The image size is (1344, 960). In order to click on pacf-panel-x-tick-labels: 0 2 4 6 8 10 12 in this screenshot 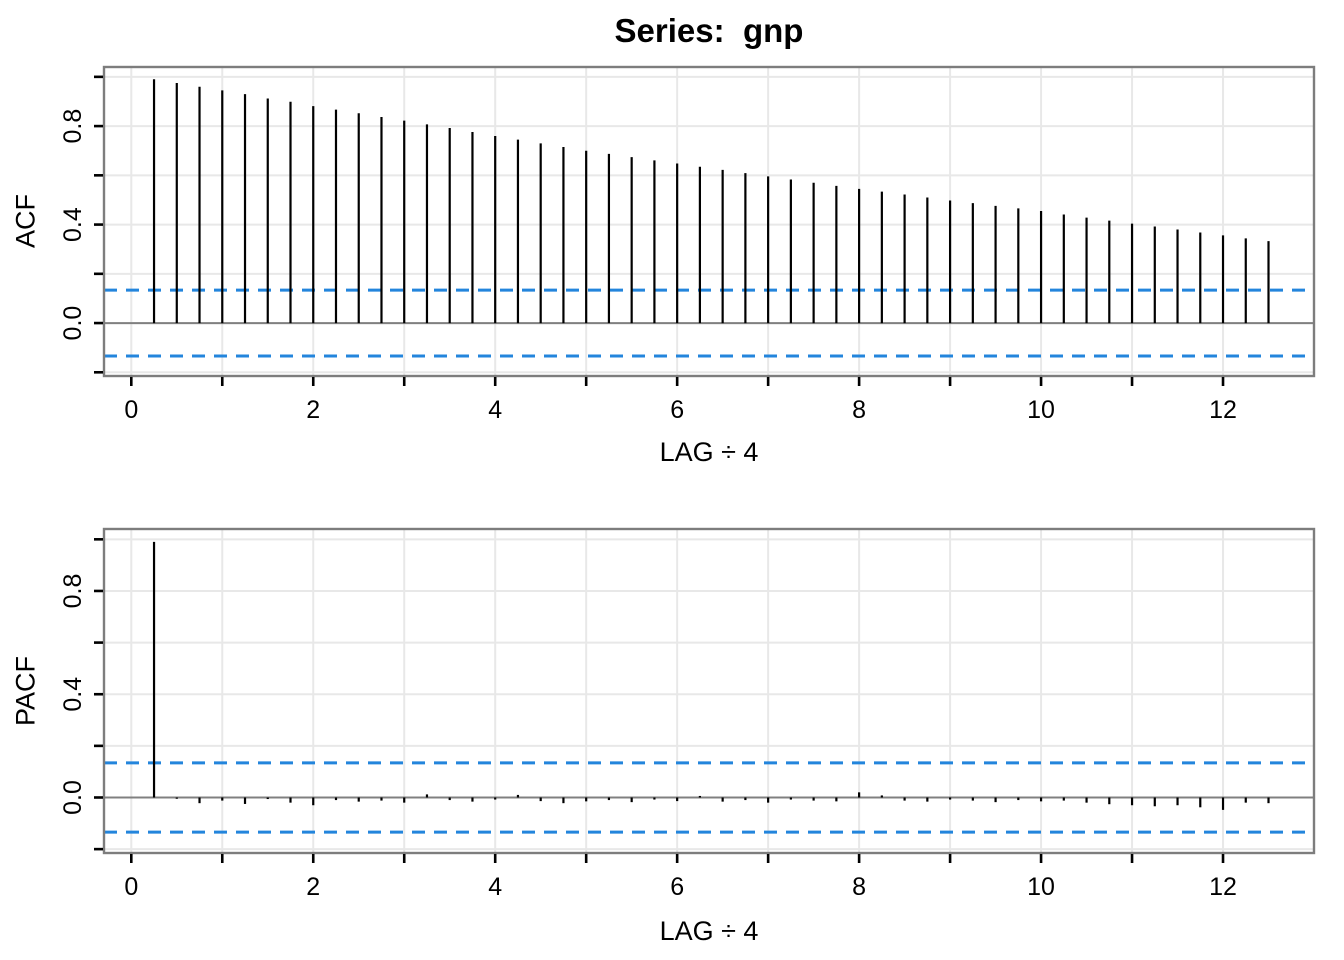, I will do `click(680, 887)`.